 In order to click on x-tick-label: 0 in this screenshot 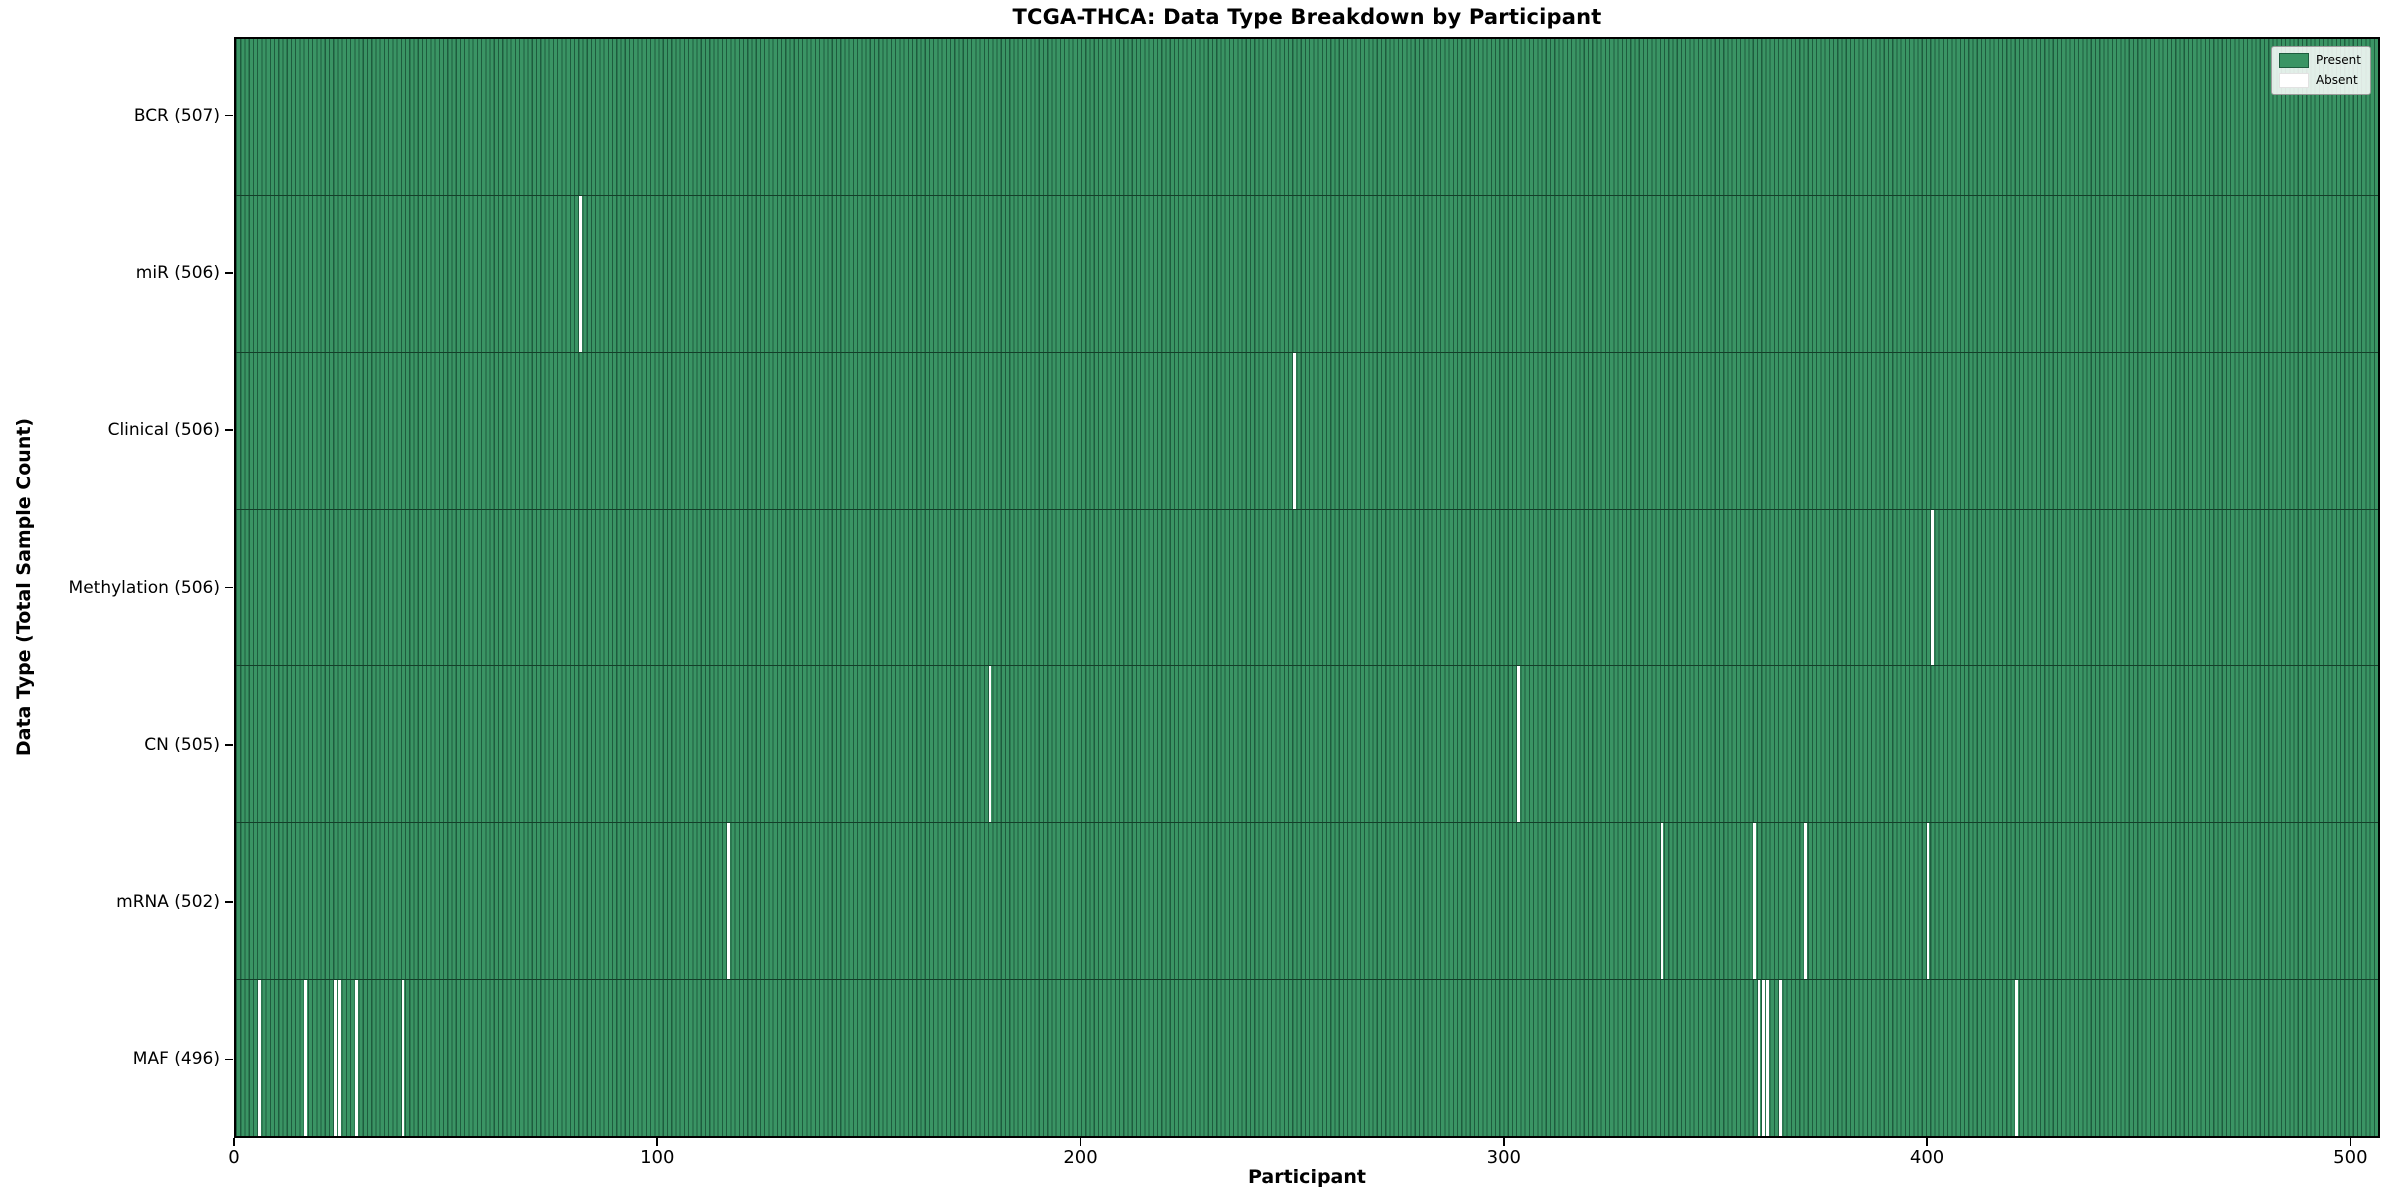, I will do `click(234, 1157)`.